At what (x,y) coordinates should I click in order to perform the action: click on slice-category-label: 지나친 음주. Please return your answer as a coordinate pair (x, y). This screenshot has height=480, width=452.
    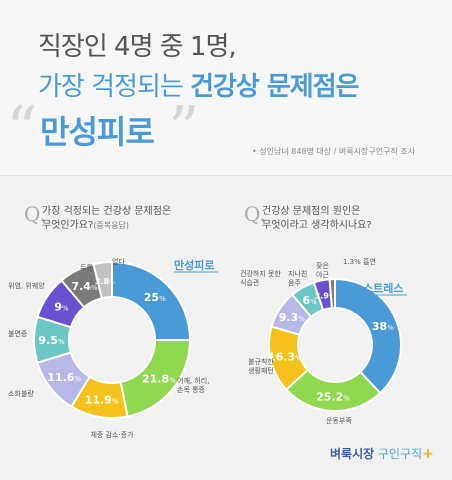
    Looking at the image, I should click on (297, 278).